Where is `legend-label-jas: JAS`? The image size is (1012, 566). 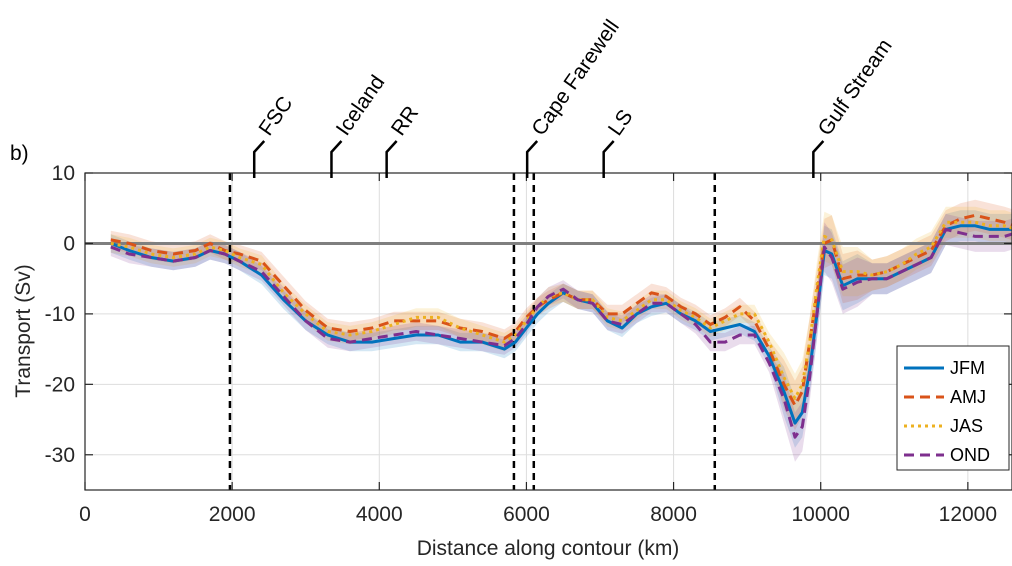
legend-label-jas: JAS is located at coordinates (966, 426).